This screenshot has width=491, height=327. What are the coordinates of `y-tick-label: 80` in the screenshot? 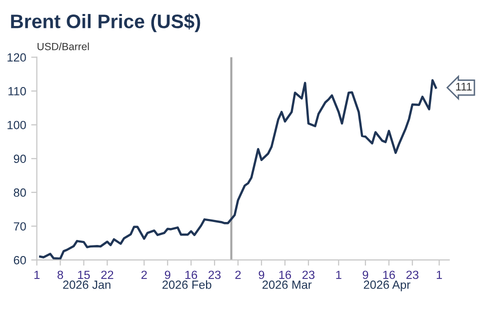 It's located at (20, 192).